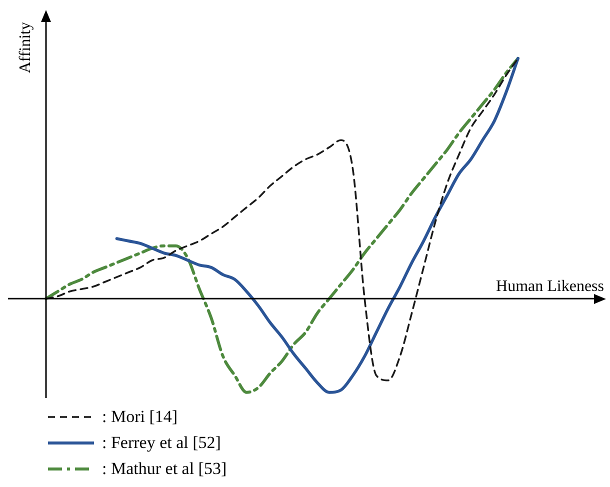 The image size is (610, 487). Describe the element at coordinates (161, 443) in the screenshot. I see `legend-label: : Ferrey et al [52]` at that location.